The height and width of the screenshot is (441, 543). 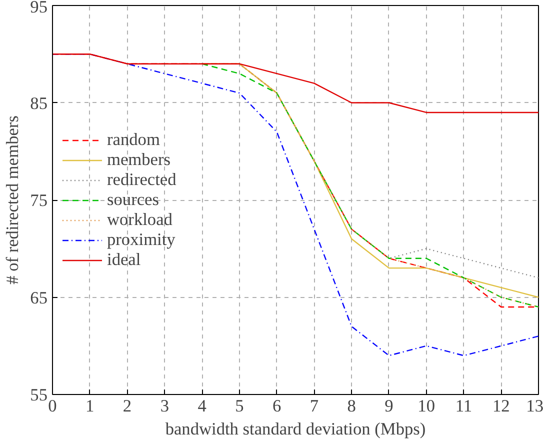 I want to click on y-tick-label: 95, so click(x=39, y=8).